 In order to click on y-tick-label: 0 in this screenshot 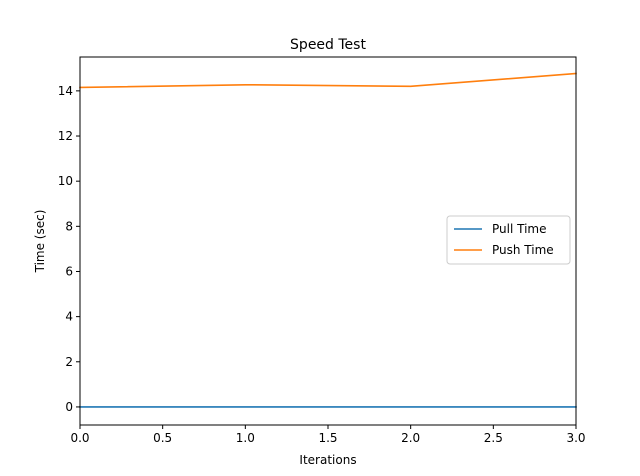, I will do `click(69, 407)`.